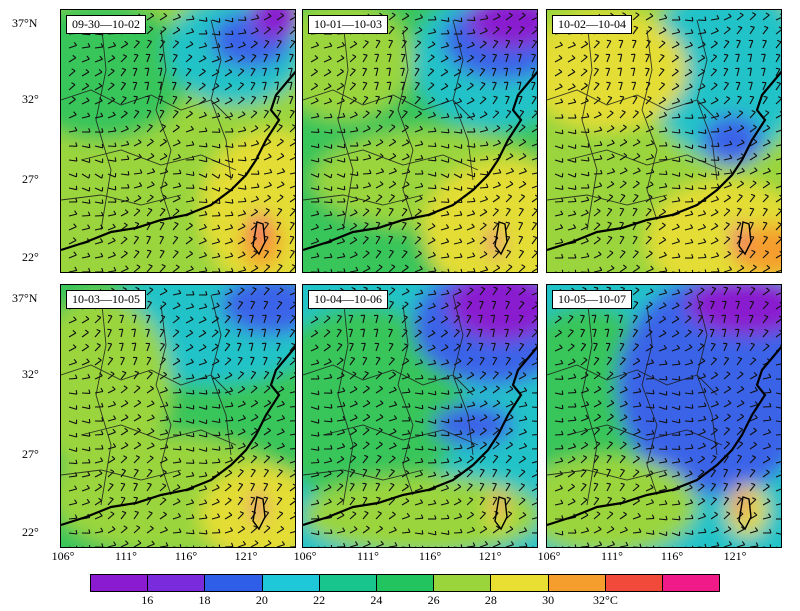  What do you see at coordinates (30, 257) in the screenshot?
I see `top-row-lat-label: 22°` at bounding box center [30, 257].